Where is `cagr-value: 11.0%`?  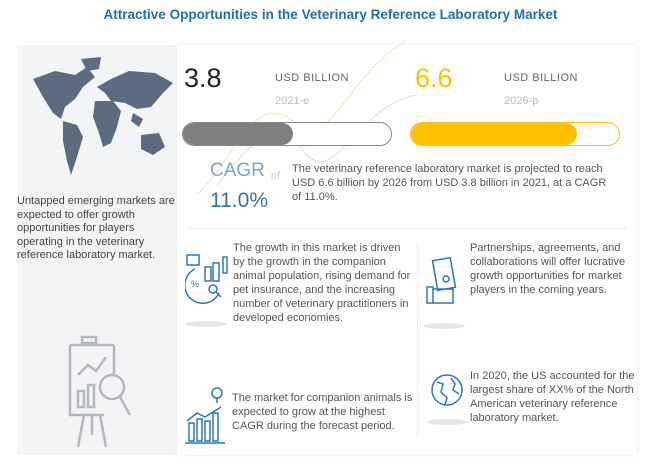
cagr-value: 11.0% is located at coordinates (239, 200).